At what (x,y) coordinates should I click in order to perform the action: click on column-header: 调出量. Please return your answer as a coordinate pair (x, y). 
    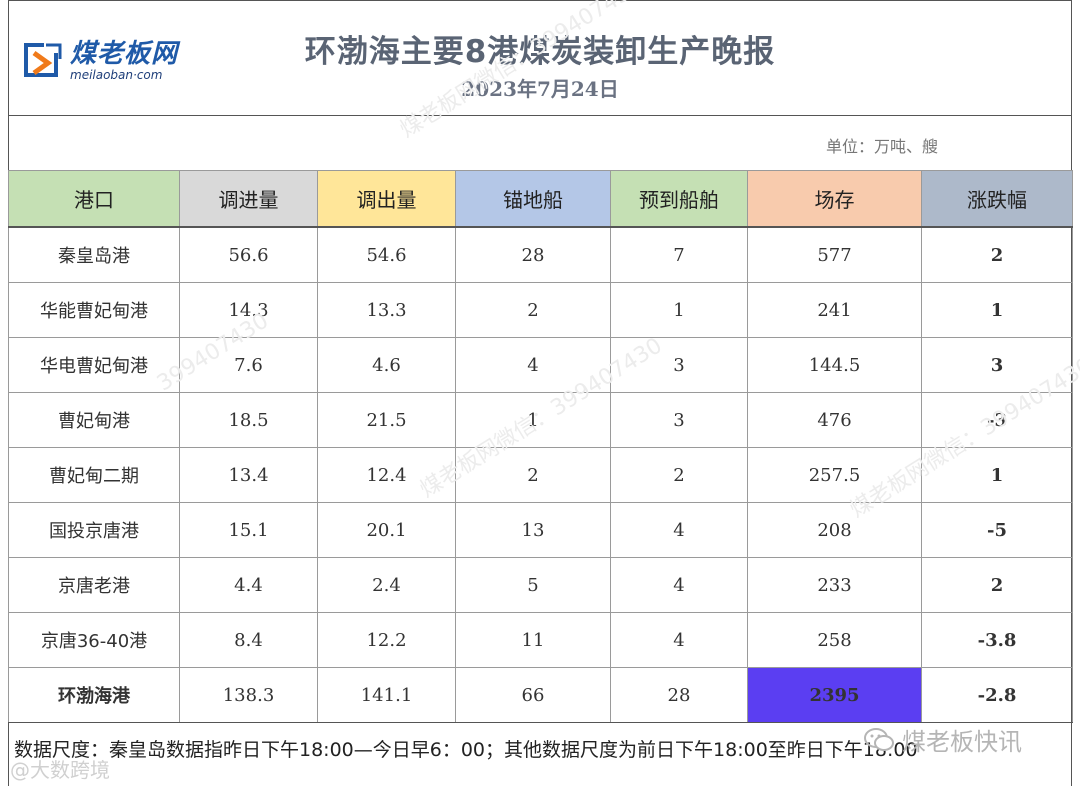
    Looking at the image, I should click on (386, 199).